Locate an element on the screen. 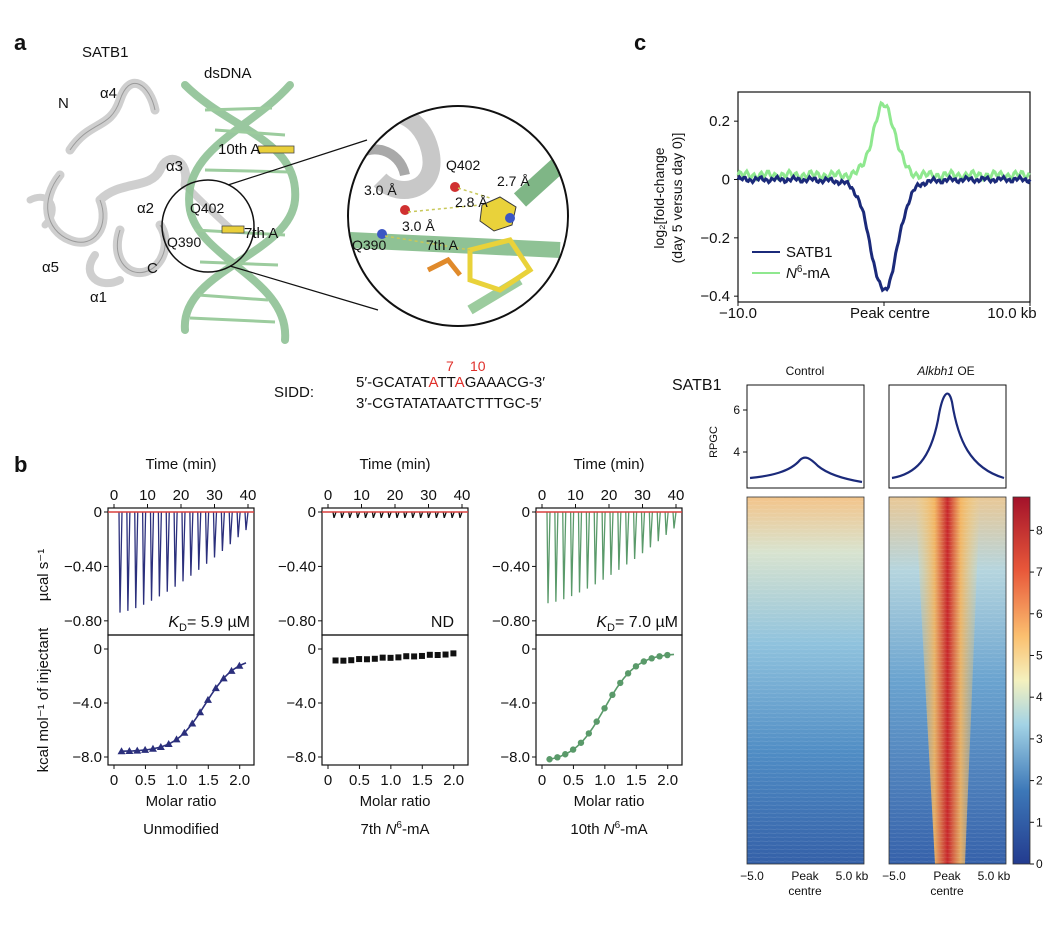  heatmap-control-xtick-mid2: centre is located at coordinates (805, 891).